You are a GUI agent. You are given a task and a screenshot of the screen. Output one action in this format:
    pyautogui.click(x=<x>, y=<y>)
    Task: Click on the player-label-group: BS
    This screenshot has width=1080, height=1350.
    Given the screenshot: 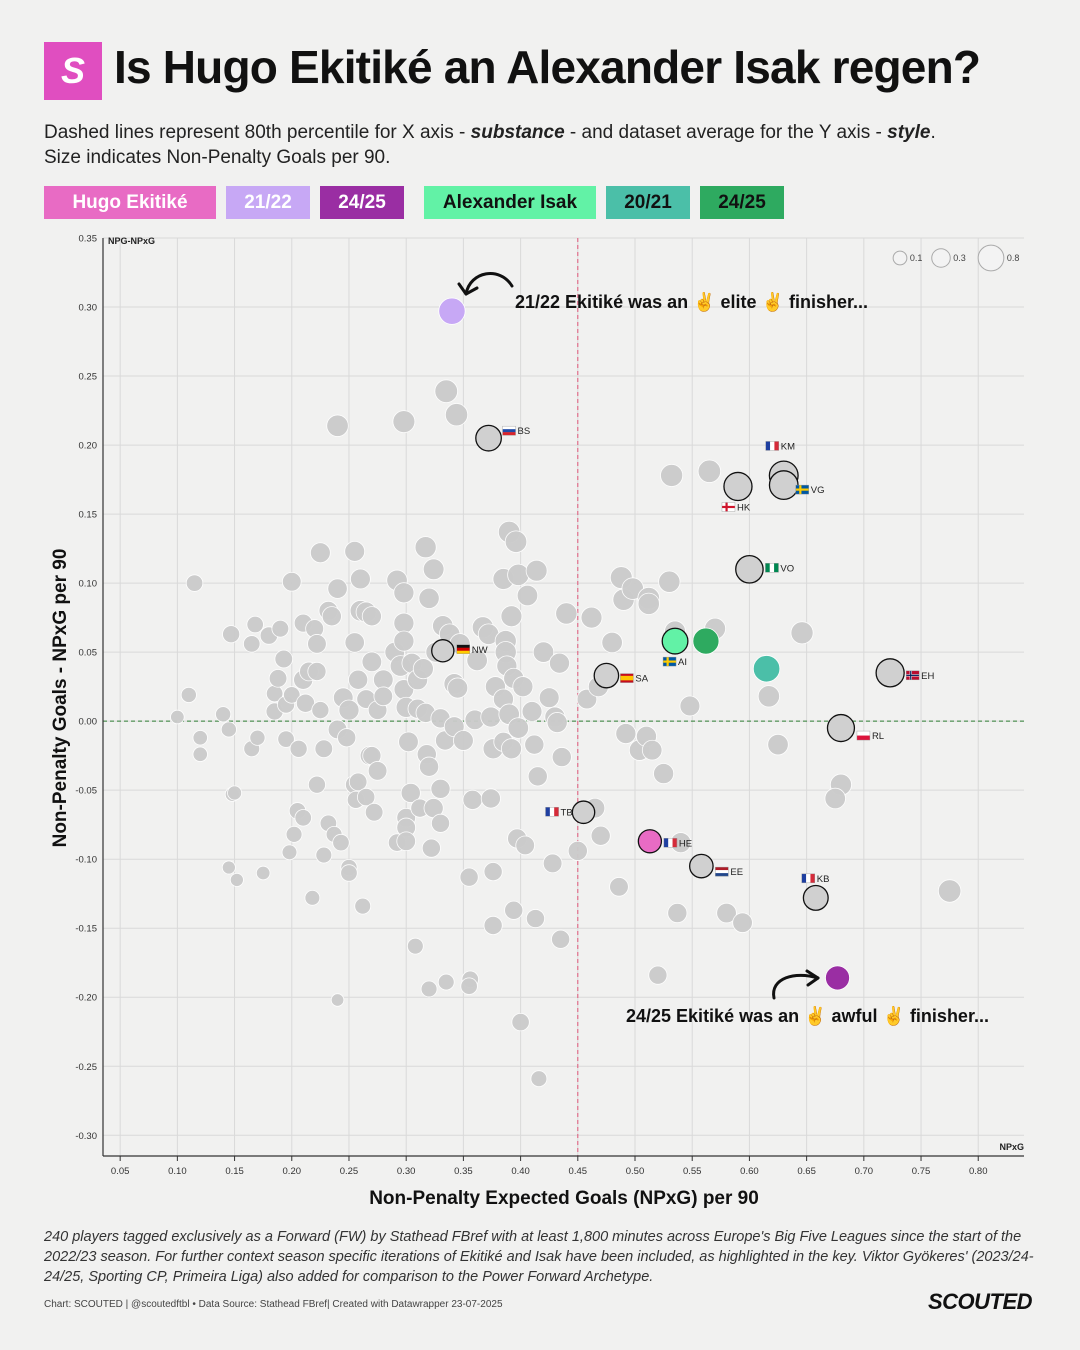 What is the action you would take?
    pyautogui.click(x=516, y=431)
    